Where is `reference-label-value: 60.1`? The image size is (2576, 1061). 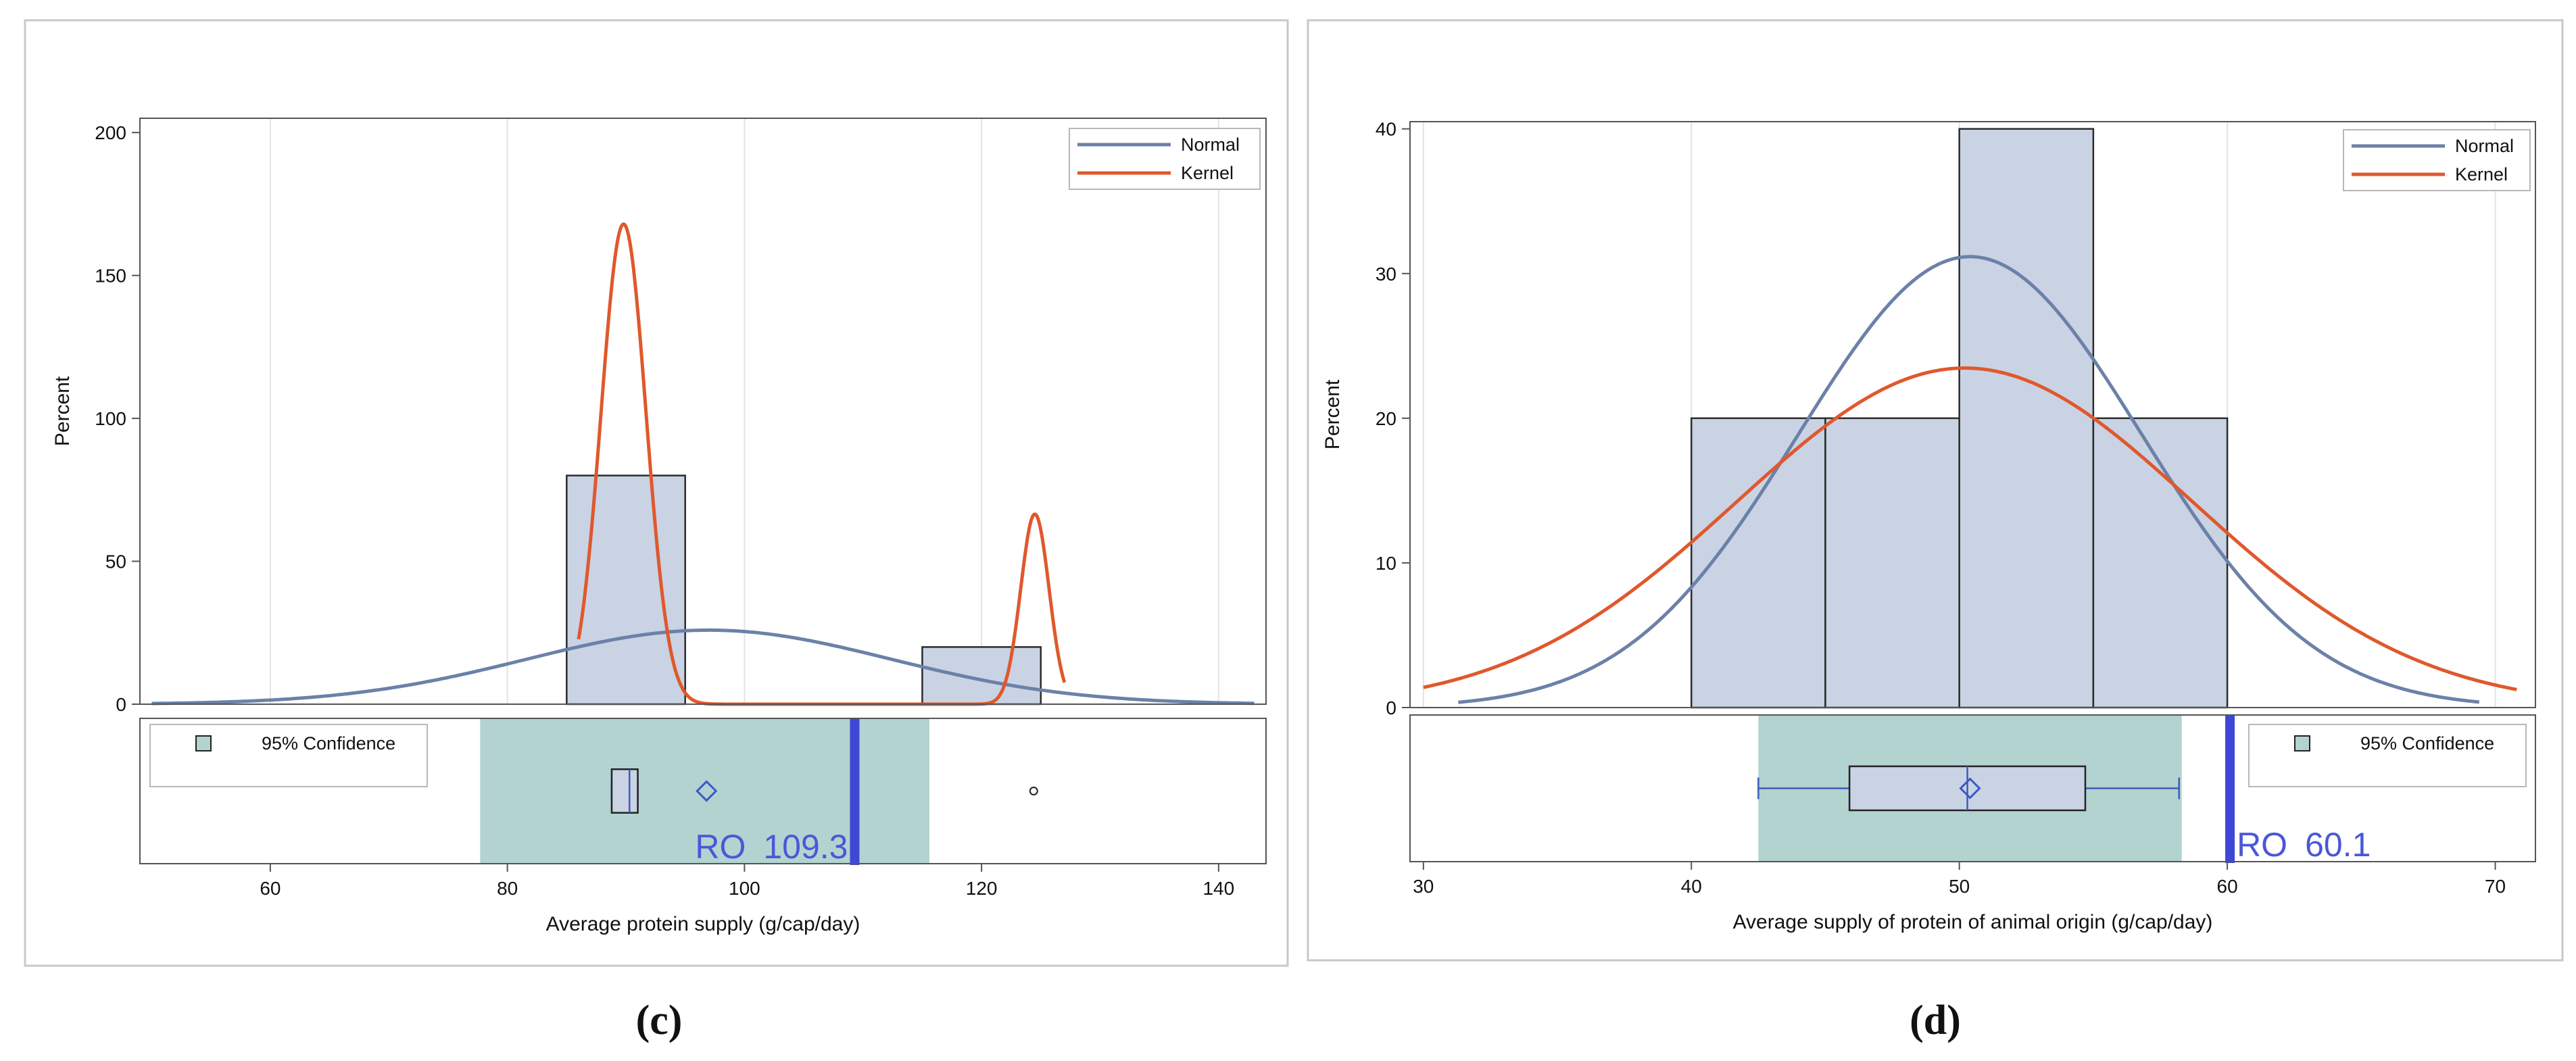 reference-label-value: 60.1 is located at coordinates (2338, 845).